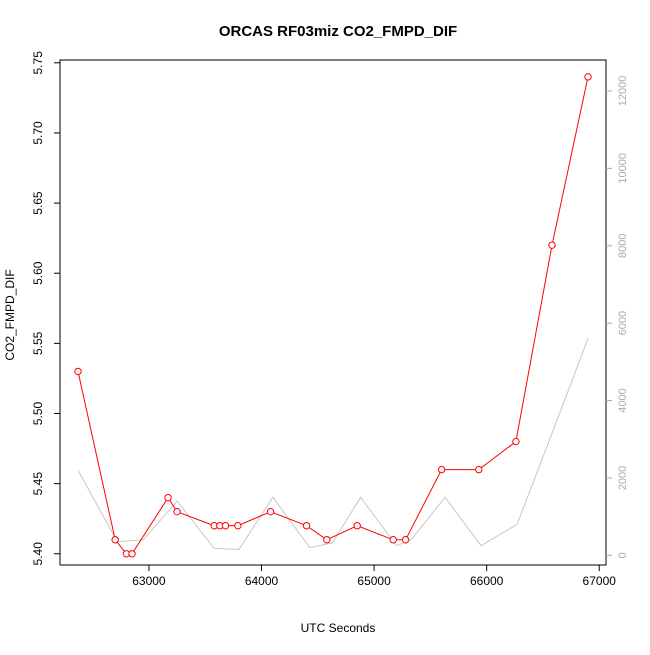 The width and height of the screenshot is (650, 655). I want to click on y-tick-label: 5.60, so click(38, 273).